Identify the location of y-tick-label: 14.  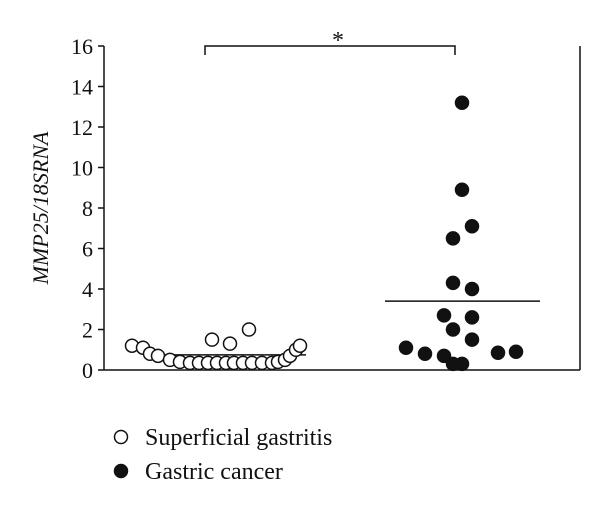
(82, 87).